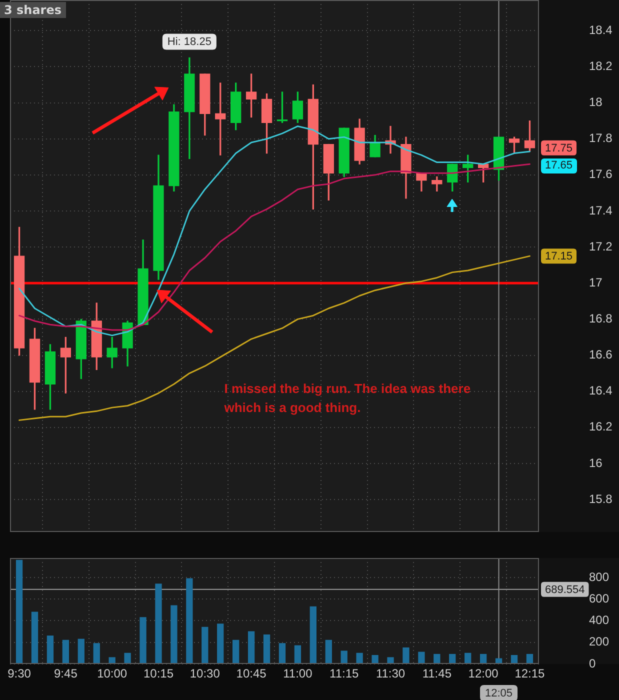 The width and height of the screenshot is (619, 700). What do you see at coordinates (559, 148) in the screenshot?
I see `text: 17.75` at bounding box center [559, 148].